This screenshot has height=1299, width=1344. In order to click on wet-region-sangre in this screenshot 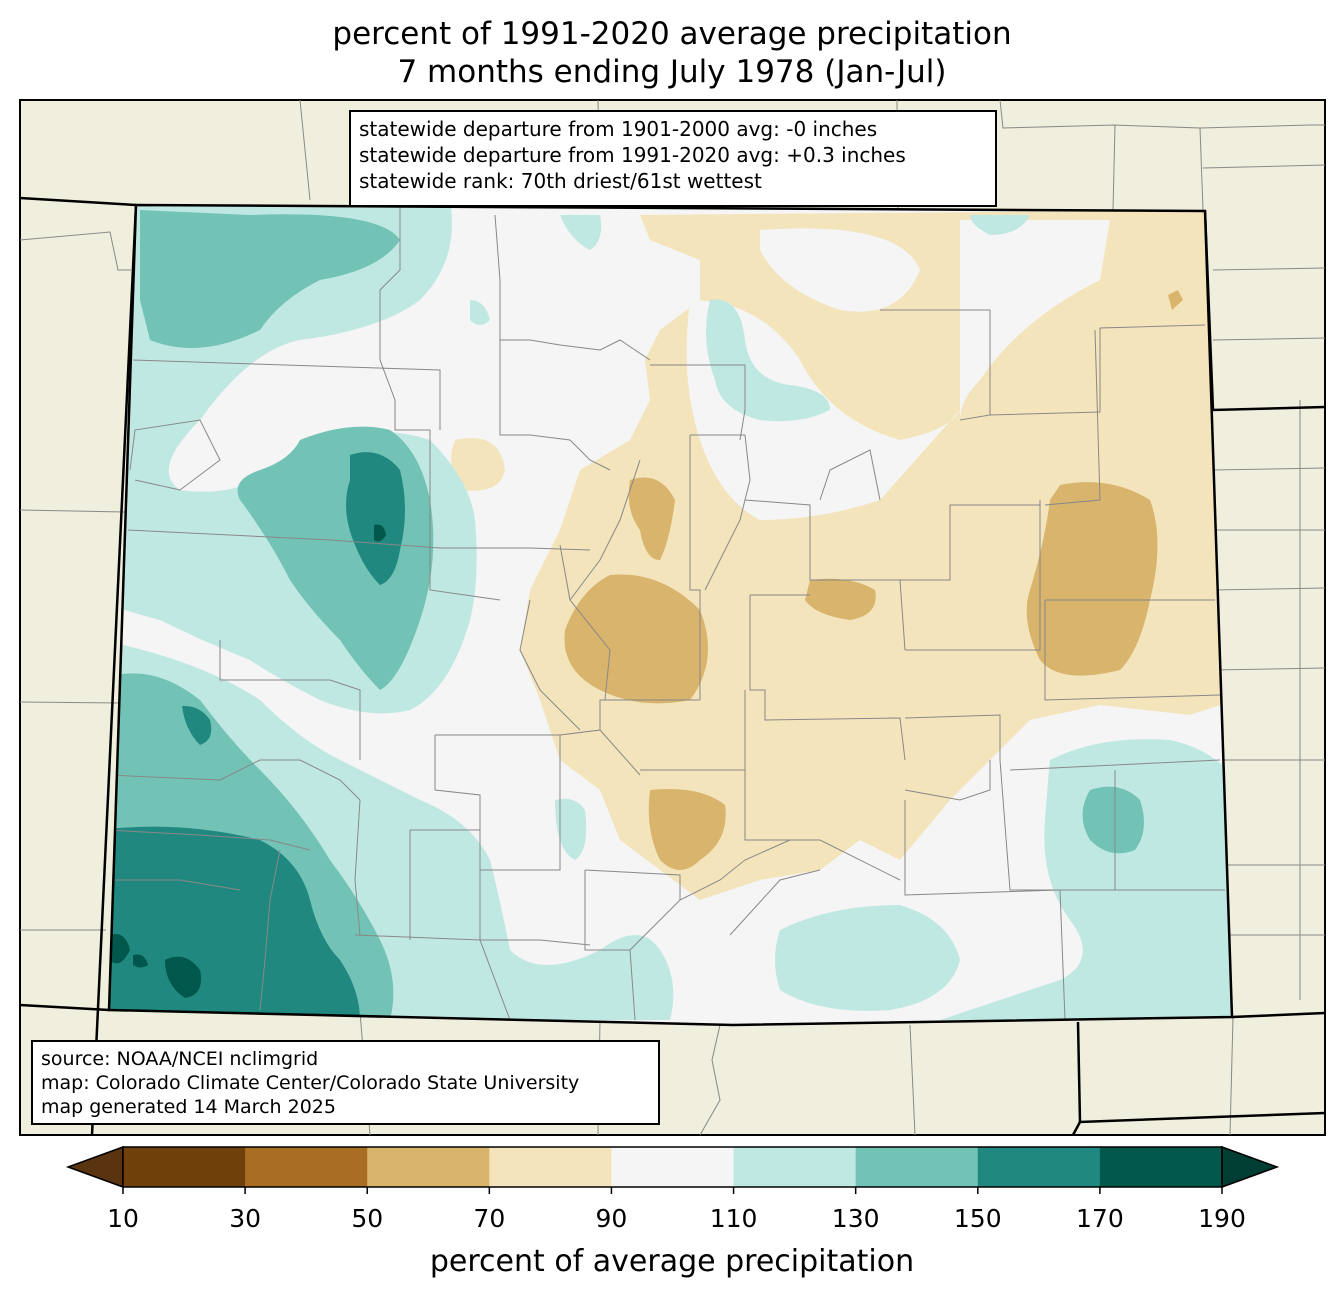, I will do `click(571, 829)`.